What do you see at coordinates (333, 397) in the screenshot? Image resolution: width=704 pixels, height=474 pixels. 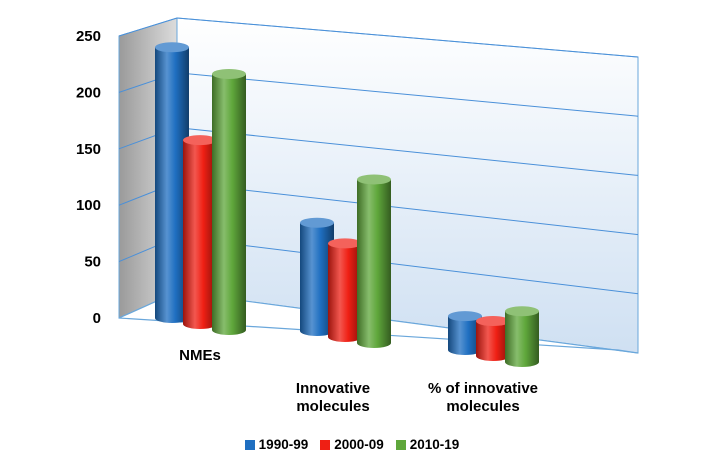 I see `x-category-label: Innovative molecules` at bounding box center [333, 397].